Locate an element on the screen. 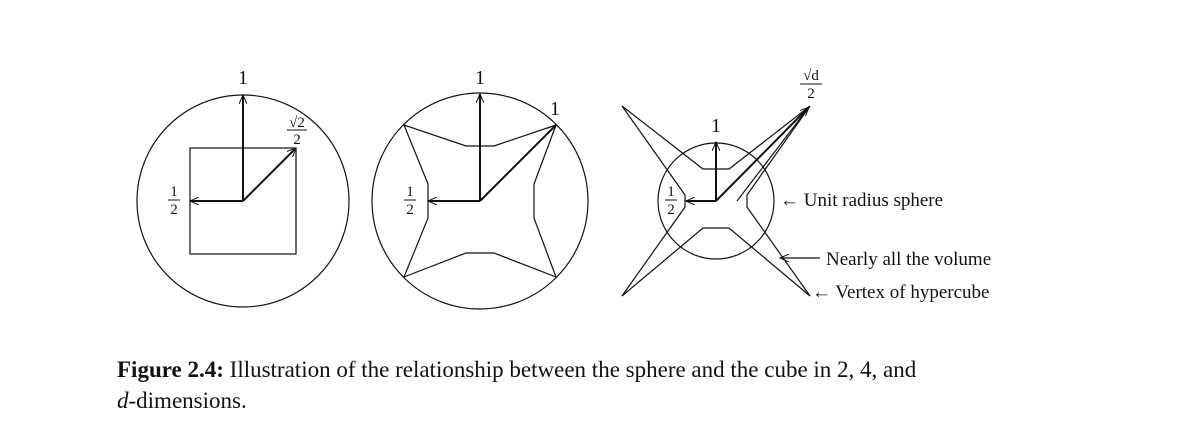  panel-2d: 1 √2 2 1 2 is located at coordinates (243, 187).